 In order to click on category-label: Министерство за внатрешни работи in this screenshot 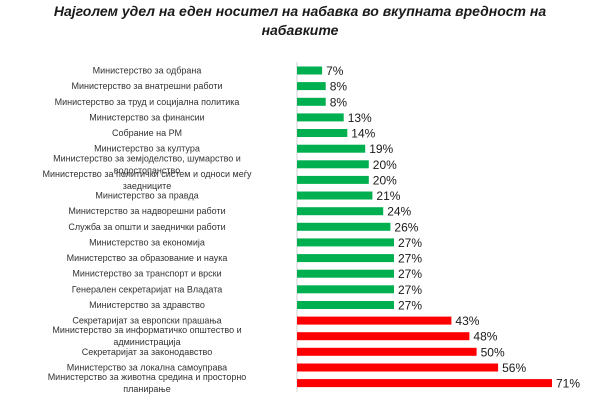, I will do `click(146, 86)`.